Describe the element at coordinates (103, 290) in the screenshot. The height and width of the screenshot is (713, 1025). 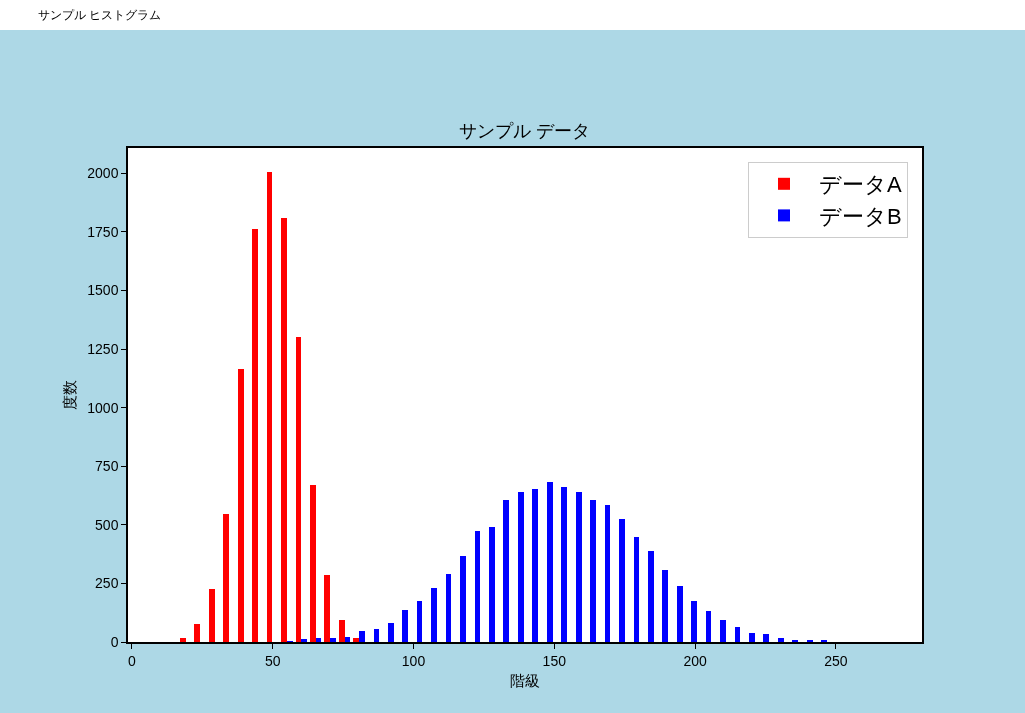
I see `y-tick-label: 1500` at that location.